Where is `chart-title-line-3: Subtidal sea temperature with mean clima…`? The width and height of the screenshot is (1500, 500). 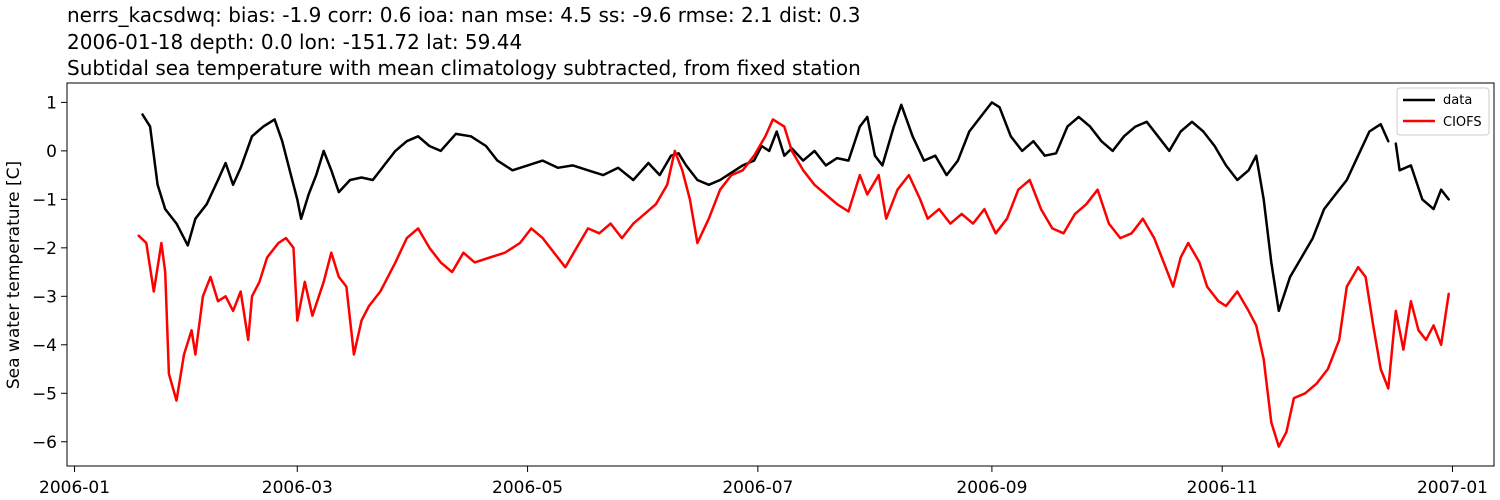 chart-title-line-3: Subtidal sea temperature with mean clima… is located at coordinates (464, 68).